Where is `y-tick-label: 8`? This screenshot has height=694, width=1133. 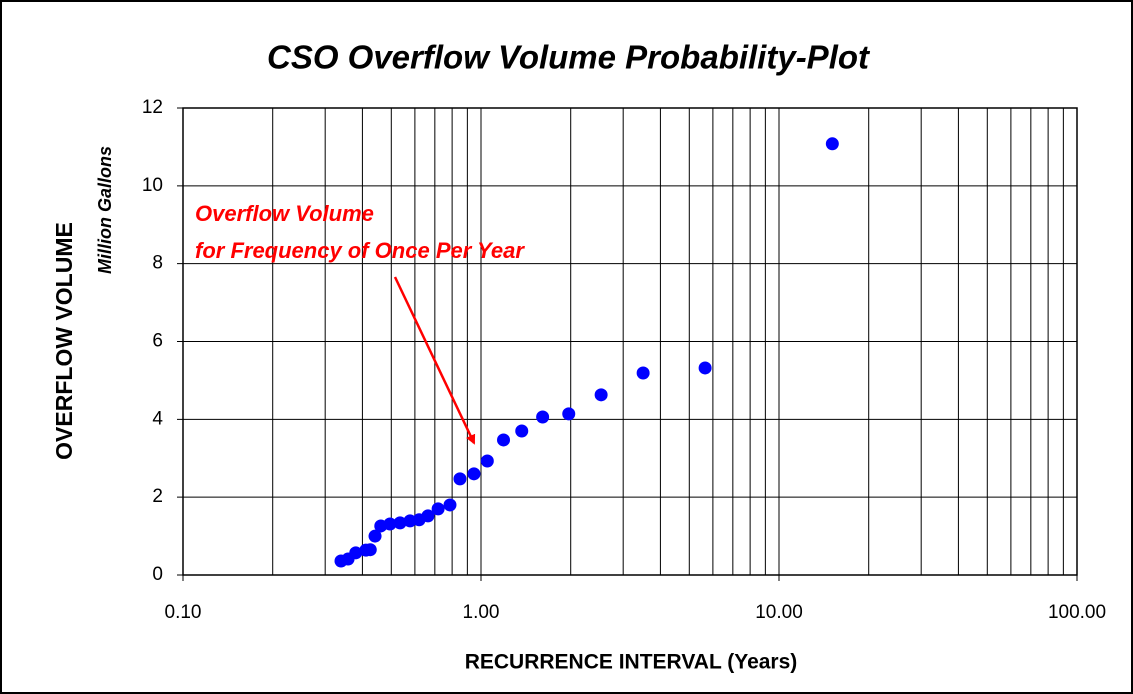
y-tick-label: 8 is located at coordinates (157, 263).